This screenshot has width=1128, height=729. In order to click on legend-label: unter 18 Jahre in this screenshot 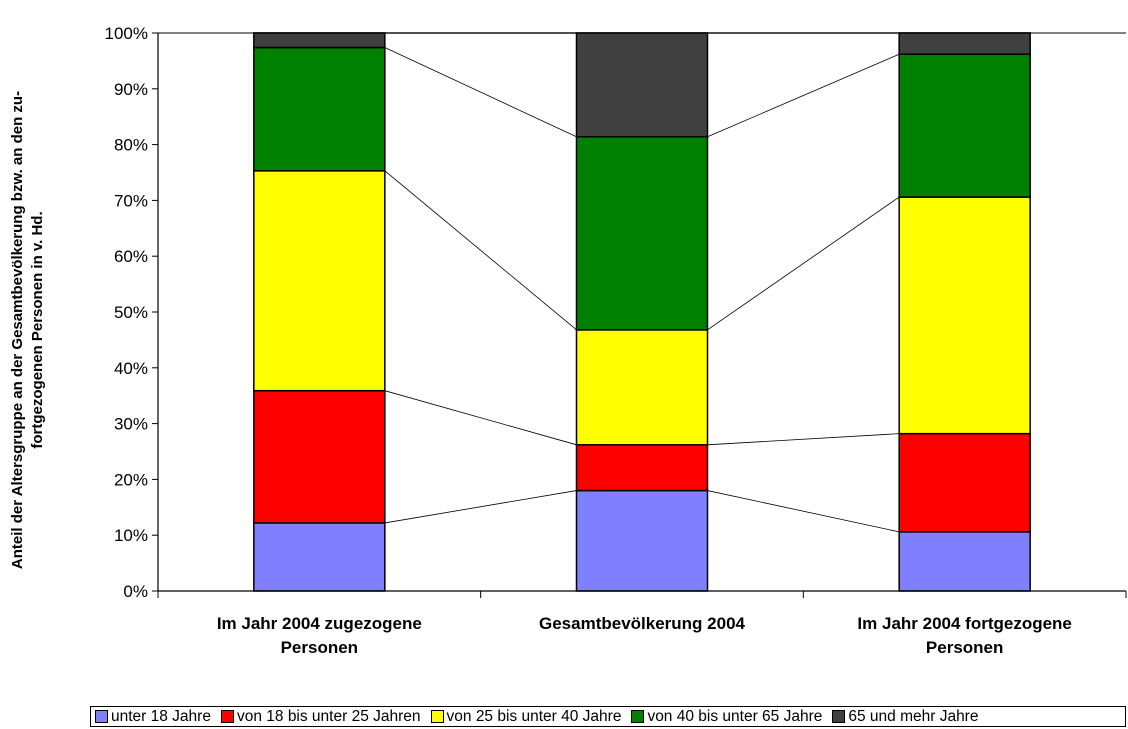, I will do `click(161, 716)`.